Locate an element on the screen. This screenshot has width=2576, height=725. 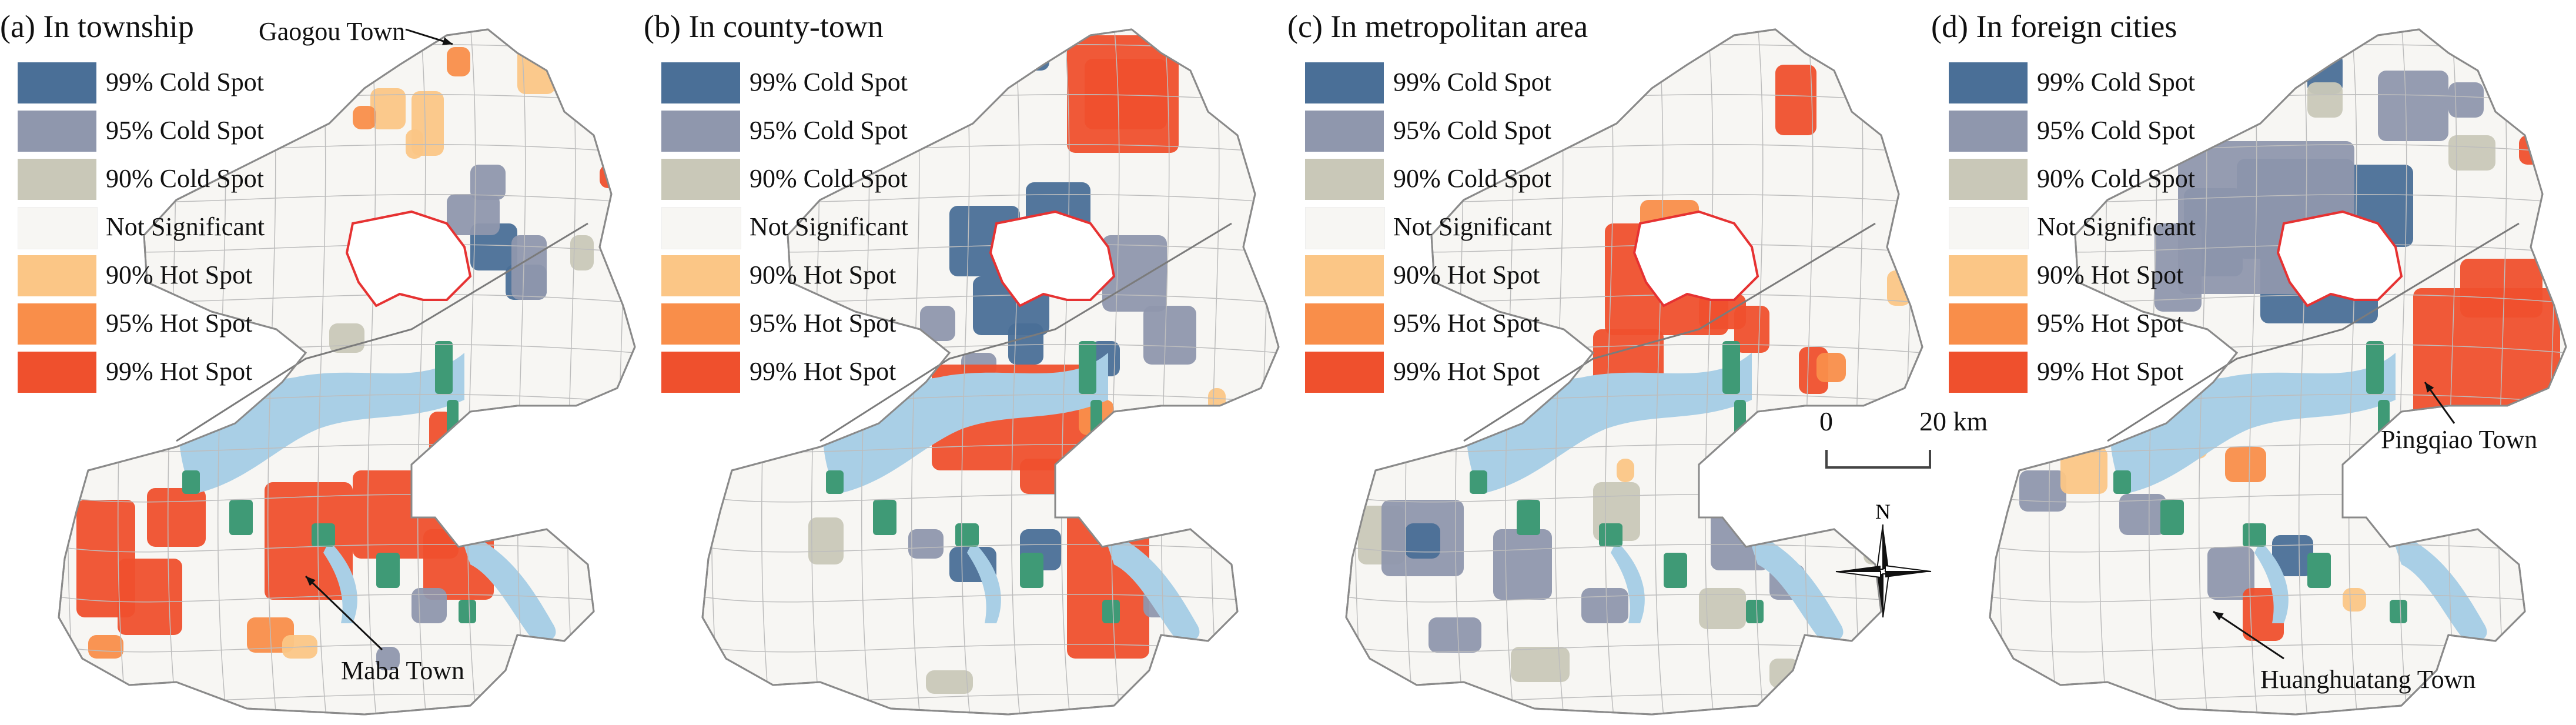
legend-label: 90% Hot Spot is located at coordinates (1466, 274).